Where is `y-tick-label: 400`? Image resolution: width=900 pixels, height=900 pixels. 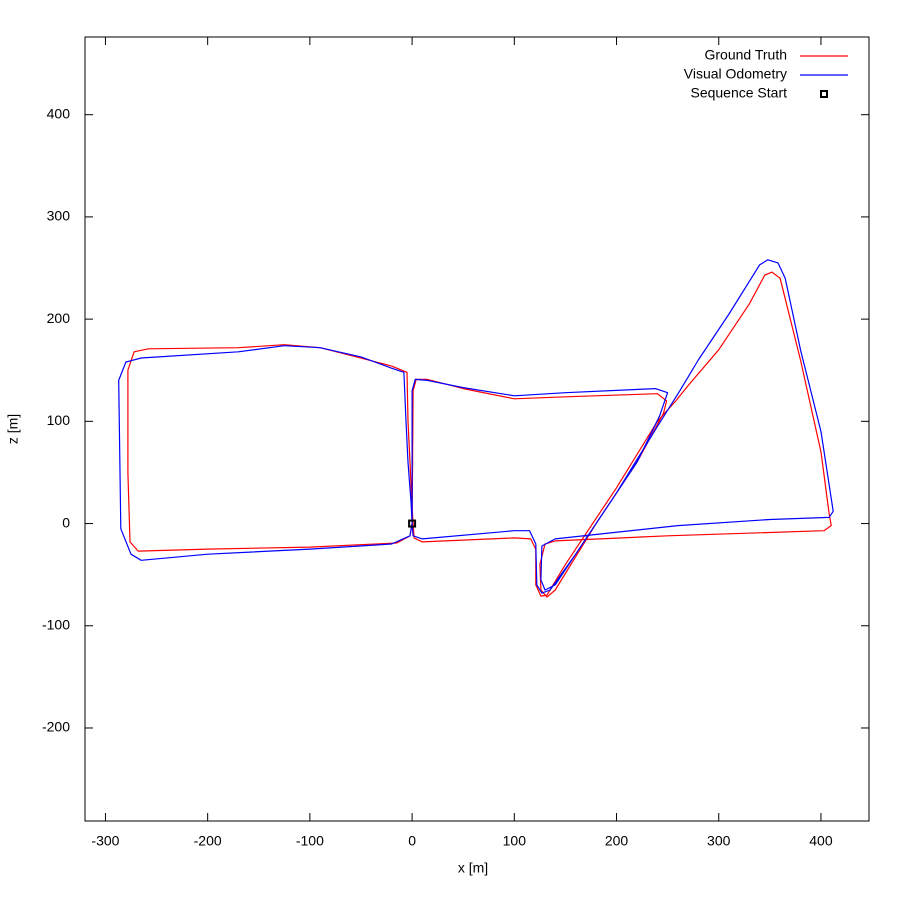
y-tick-label: 400 is located at coordinates (59, 113).